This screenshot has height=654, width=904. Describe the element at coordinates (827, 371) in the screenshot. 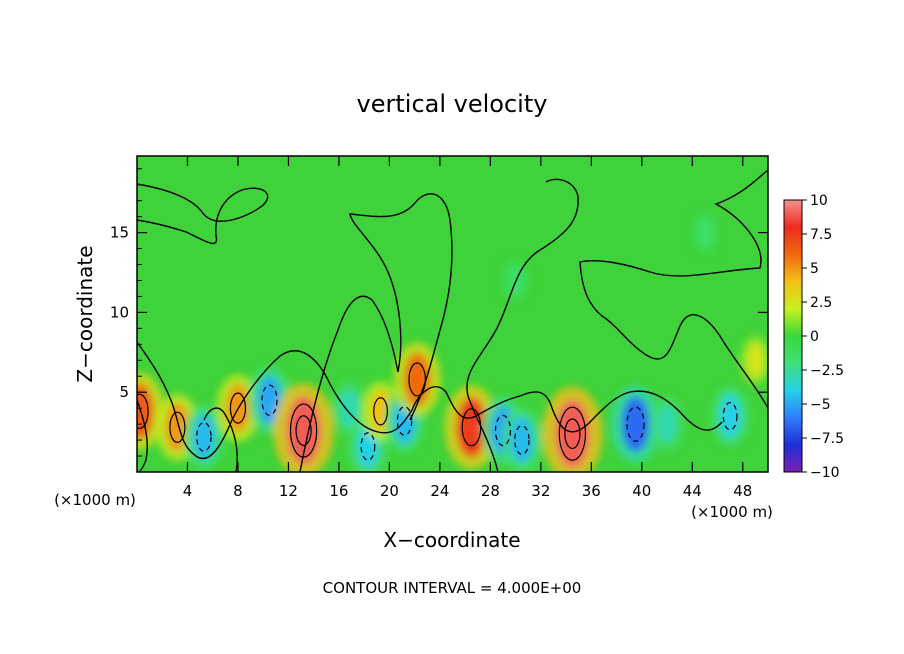

I see `colorbar-tick-label: −2.5` at that location.